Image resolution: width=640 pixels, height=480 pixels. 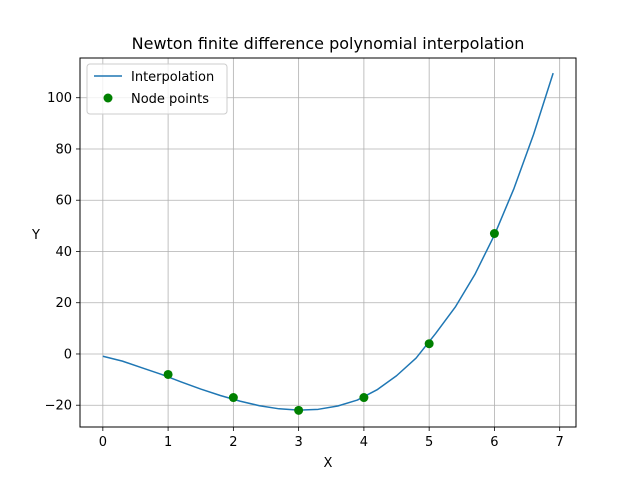 What do you see at coordinates (35, 235) in the screenshot?
I see `y-axis-label: Y` at bounding box center [35, 235].